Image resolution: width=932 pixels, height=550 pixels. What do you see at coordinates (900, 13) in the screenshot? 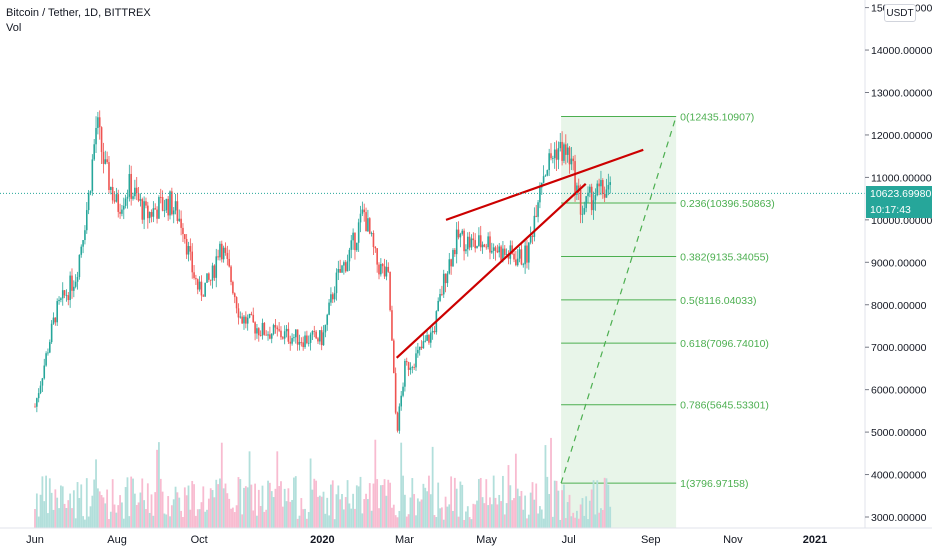
I see `currency-badge: USDT` at bounding box center [900, 13].